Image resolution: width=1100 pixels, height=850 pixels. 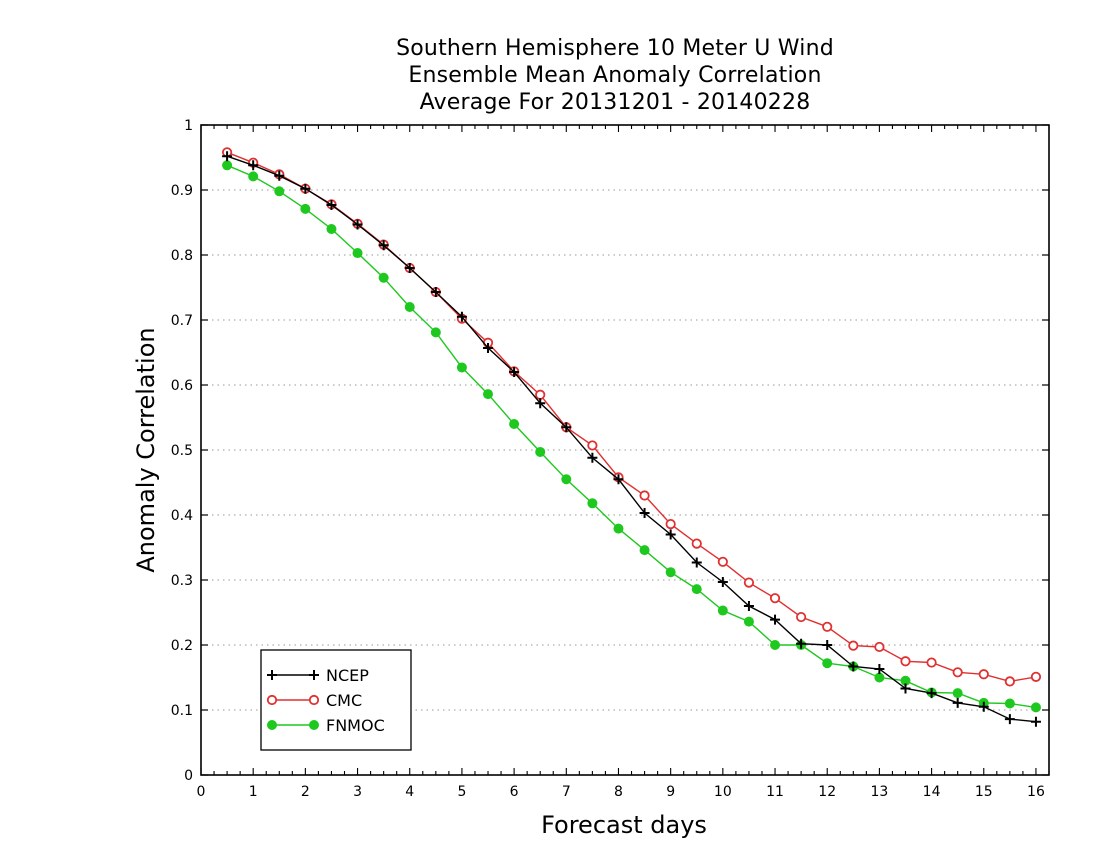 I want to click on x-tick-label: 6, so click(x=514, y=792).